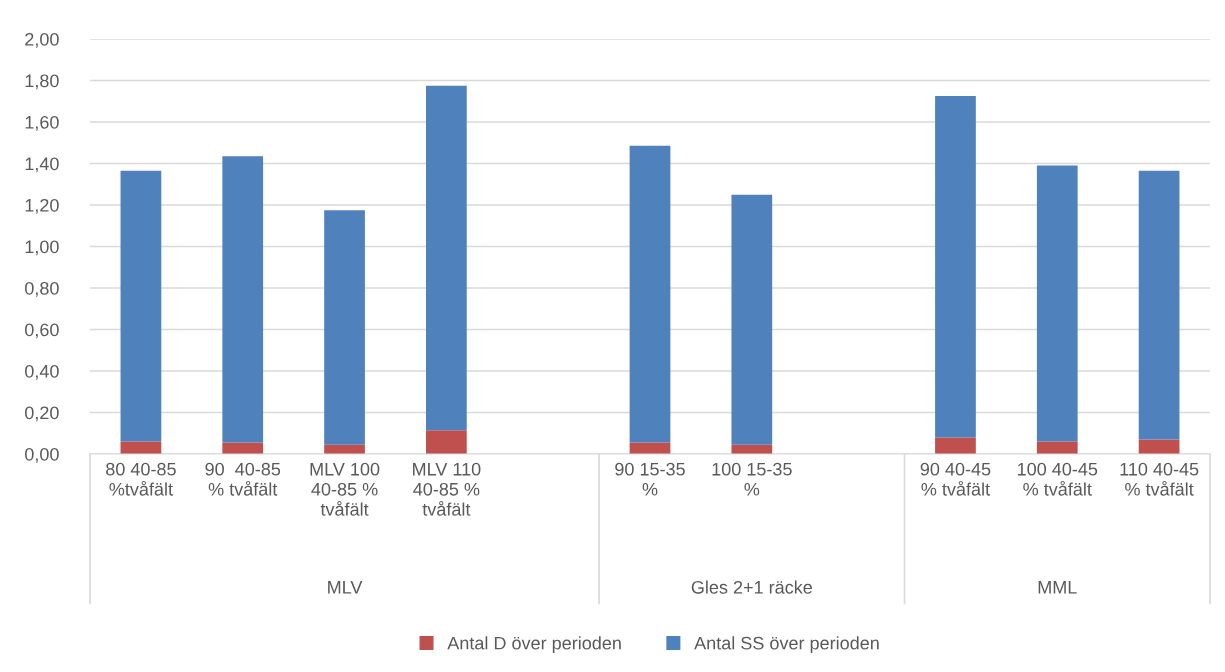 The width and height of the screenshot is (1225, 672). What do you see at coordinates (534, 645) in the screenshot?
I see `legend-label: Antal D över perioden` at bounding box center [534, 645].